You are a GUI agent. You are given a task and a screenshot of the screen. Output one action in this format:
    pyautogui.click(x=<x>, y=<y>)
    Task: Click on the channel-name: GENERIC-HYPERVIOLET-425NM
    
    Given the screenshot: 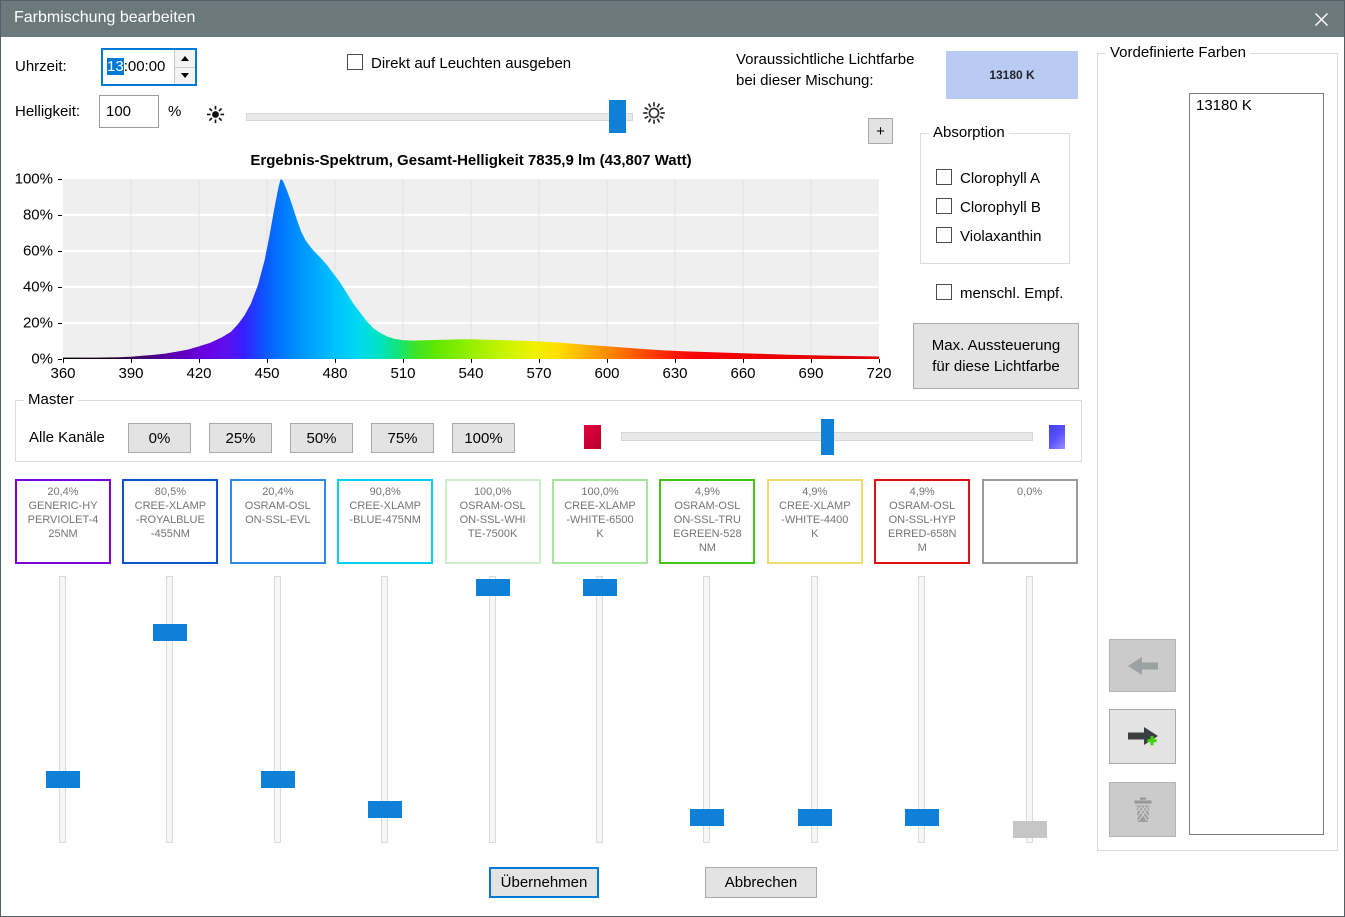 What is the action you would take?
    pyautogui.click(x=63, y=520)
    